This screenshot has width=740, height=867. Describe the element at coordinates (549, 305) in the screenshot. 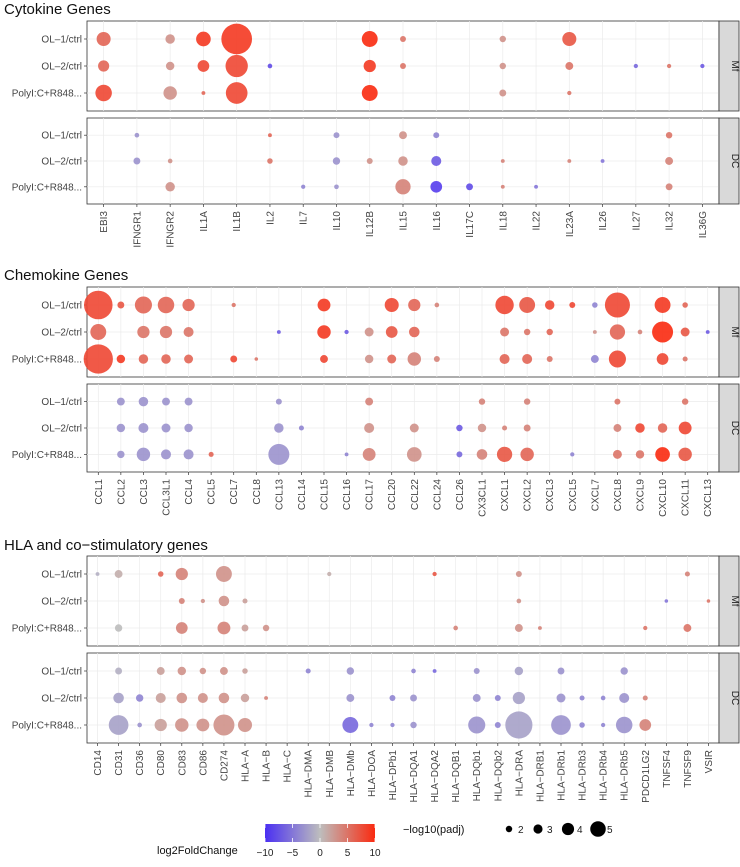

I see `point-cxcl3-row1` at that location.